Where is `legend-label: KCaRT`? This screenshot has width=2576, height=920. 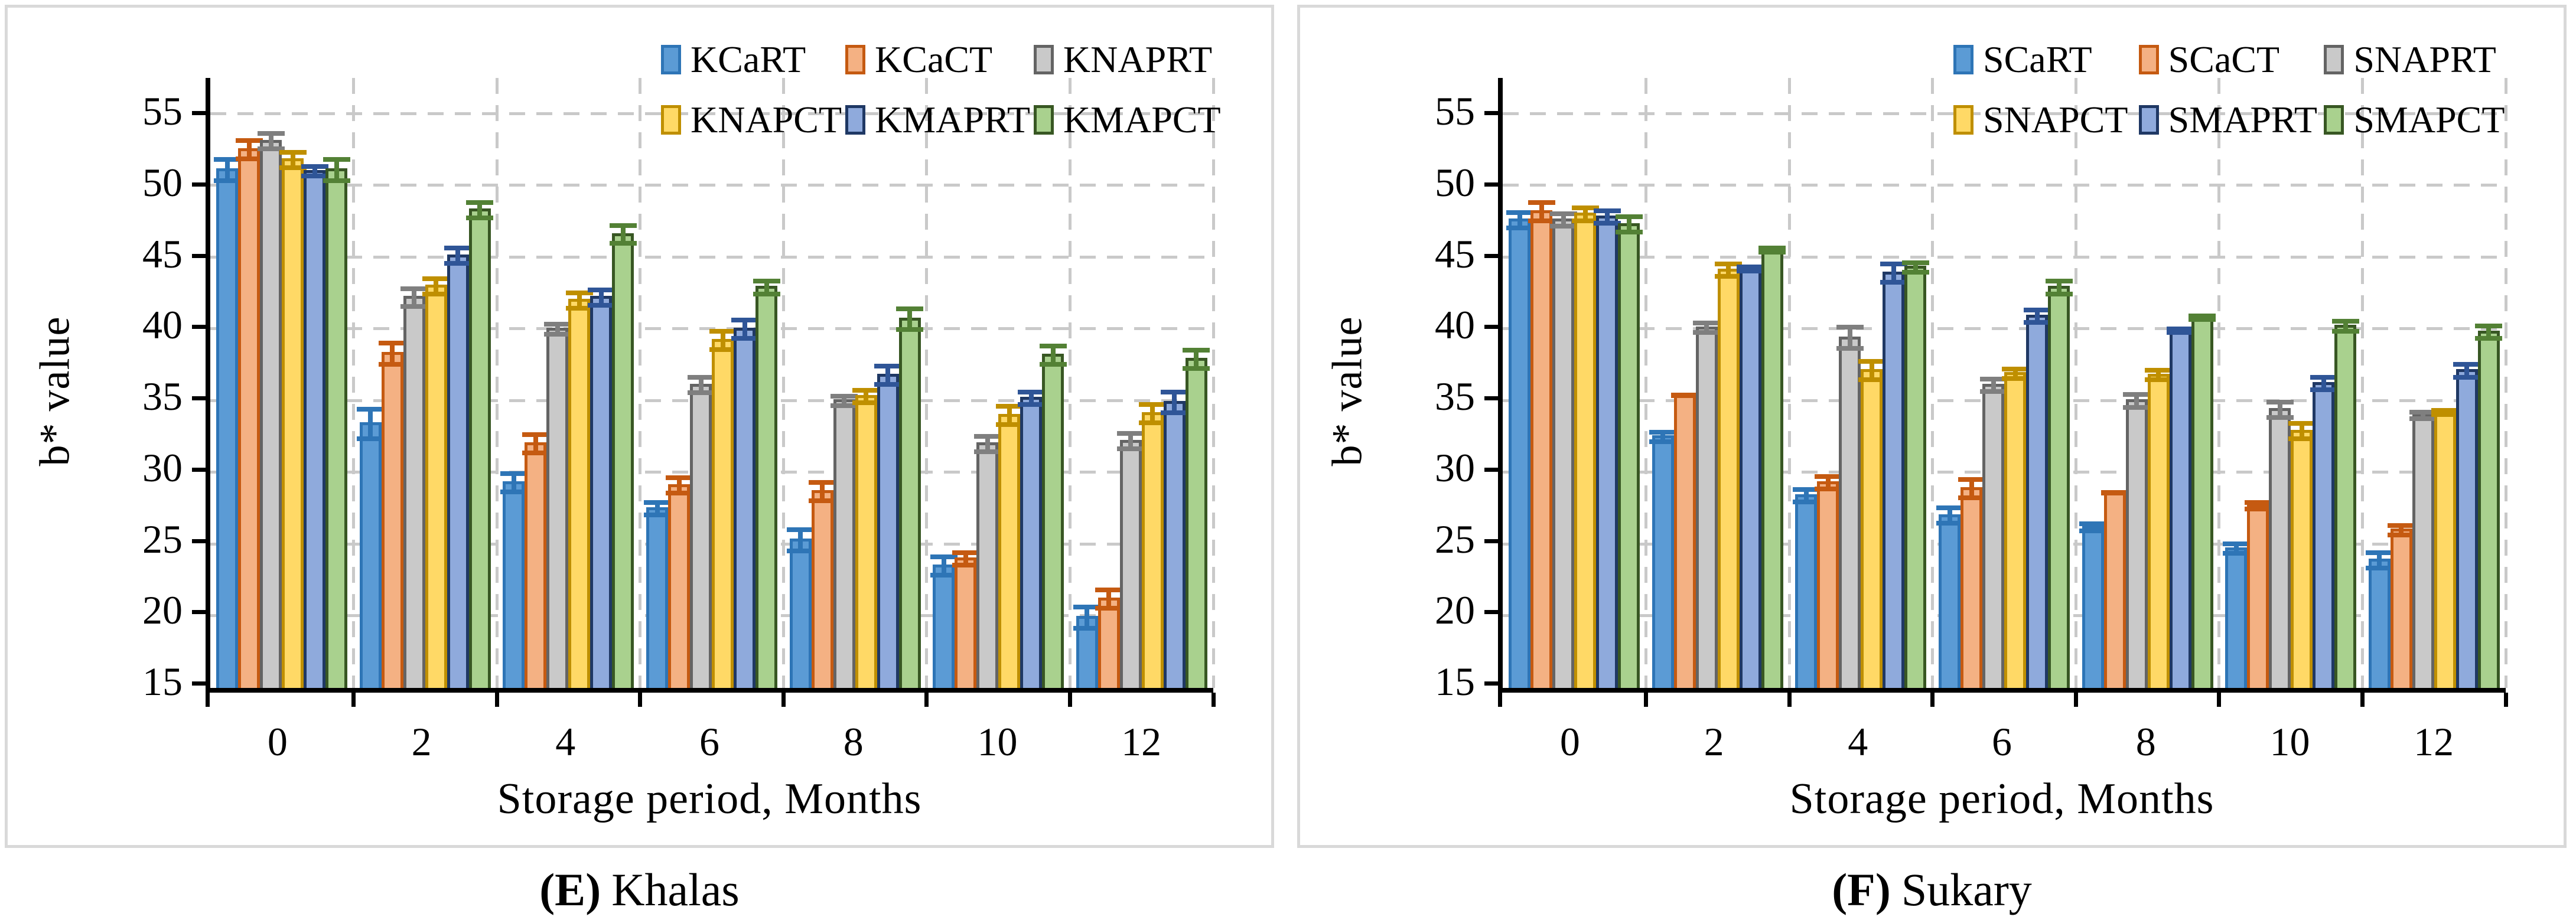 legend-label: KCaRT is located at coordinates (748, 59).